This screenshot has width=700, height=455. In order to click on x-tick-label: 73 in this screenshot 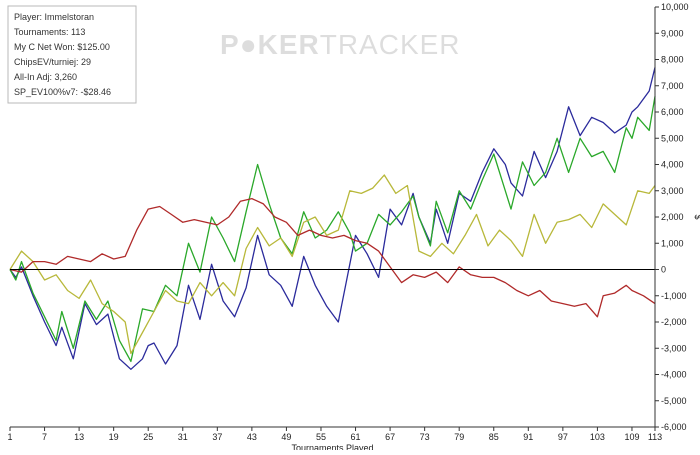, I will do `click(425, 437)`.